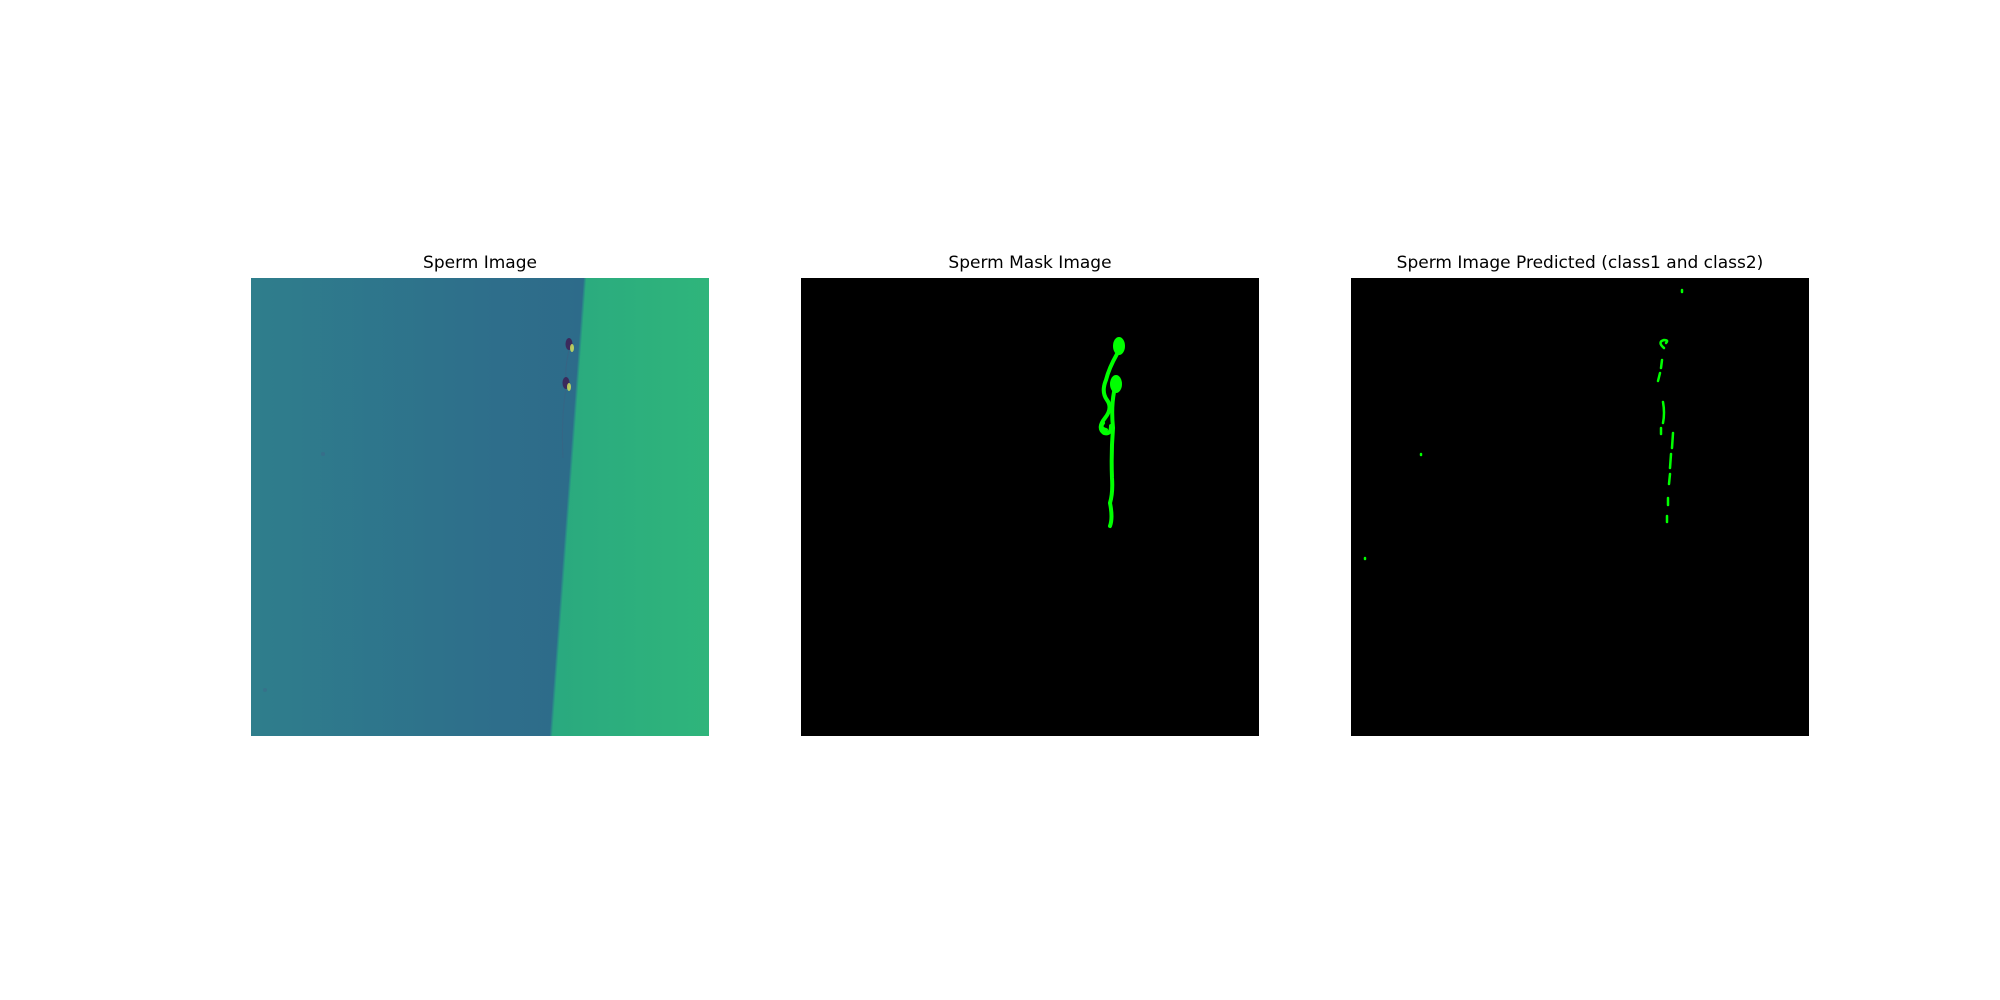  Describe the element at coordinates (1523, 424) in the screenshot. I see `predicted-fragments` at that location.